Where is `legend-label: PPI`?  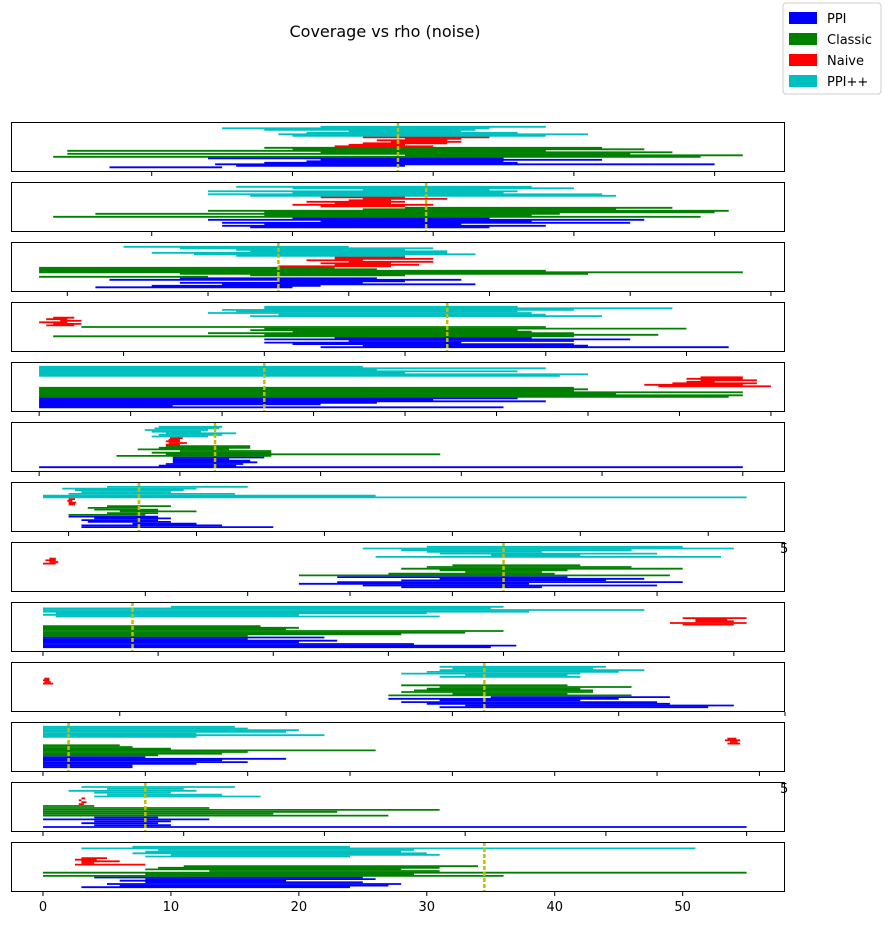
legend-label: PPI is located at coordinates (837, 19).